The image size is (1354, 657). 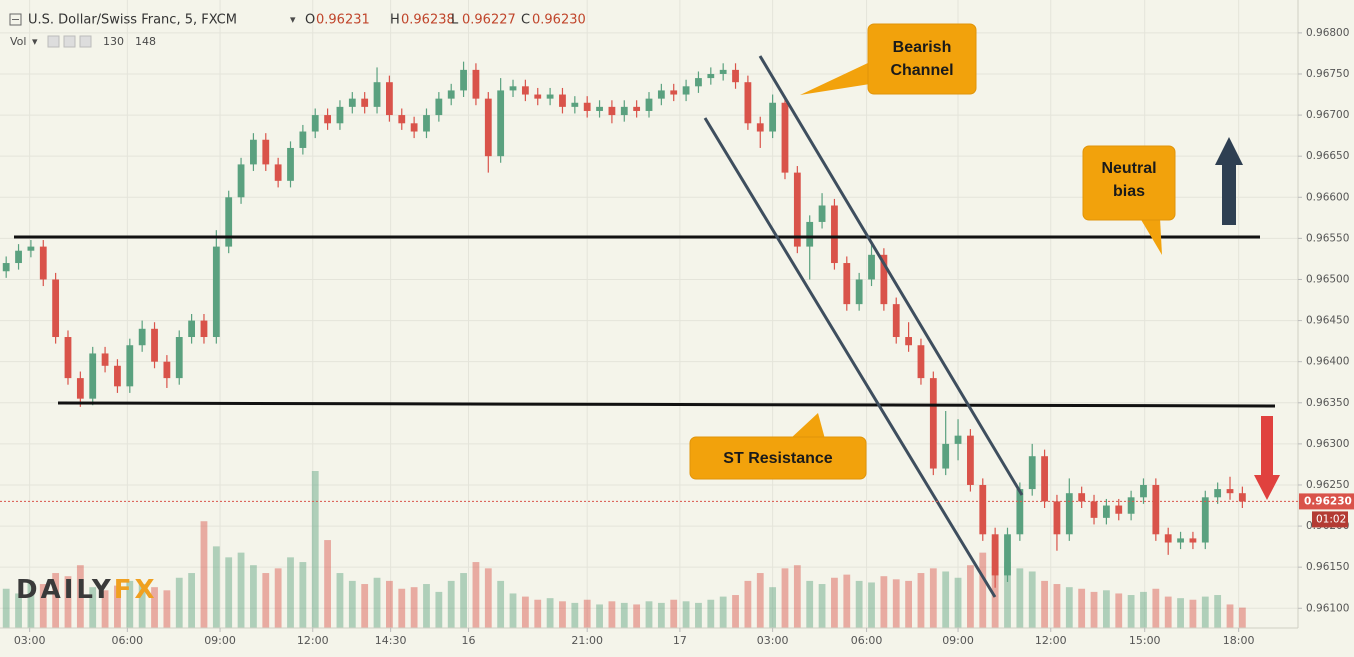 I want to click on x-tick-label: 12:00, so click(x=313, y=640).